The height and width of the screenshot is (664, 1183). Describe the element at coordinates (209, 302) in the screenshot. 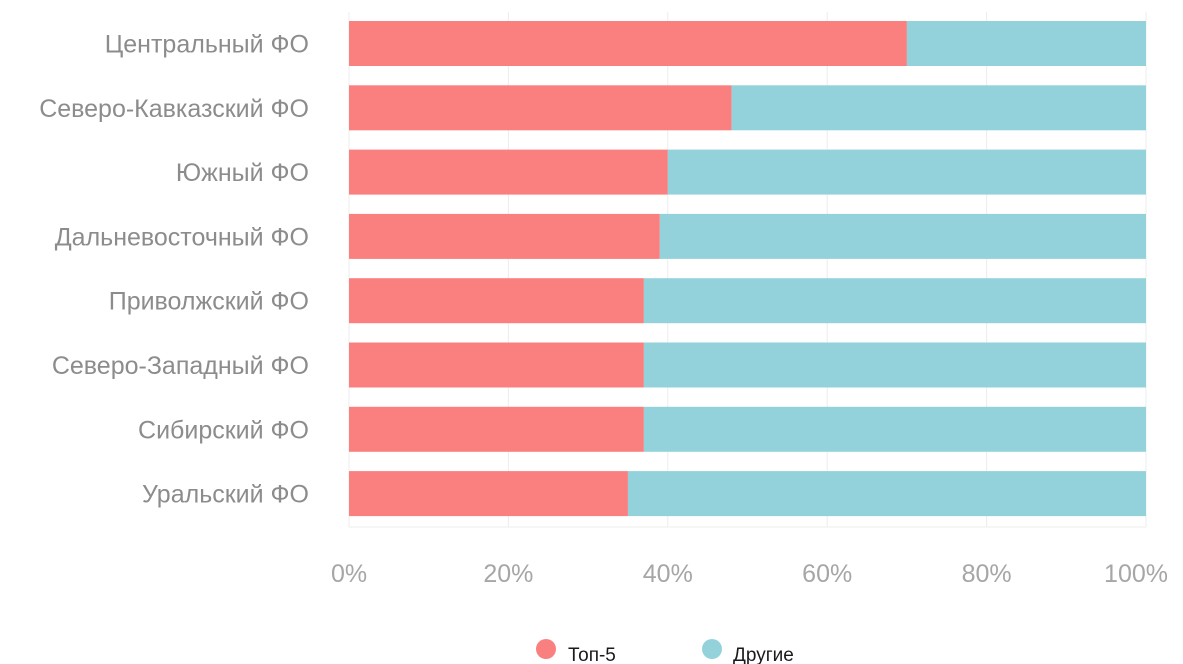

I see `category-label: Приволжский ФО` at that location.